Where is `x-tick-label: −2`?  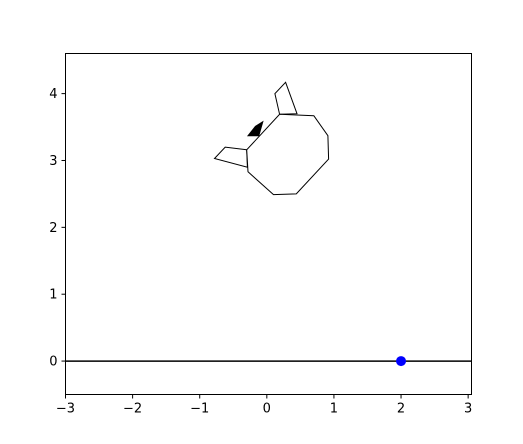
x-tick-label: −2 is located at coordinates (132, 409).